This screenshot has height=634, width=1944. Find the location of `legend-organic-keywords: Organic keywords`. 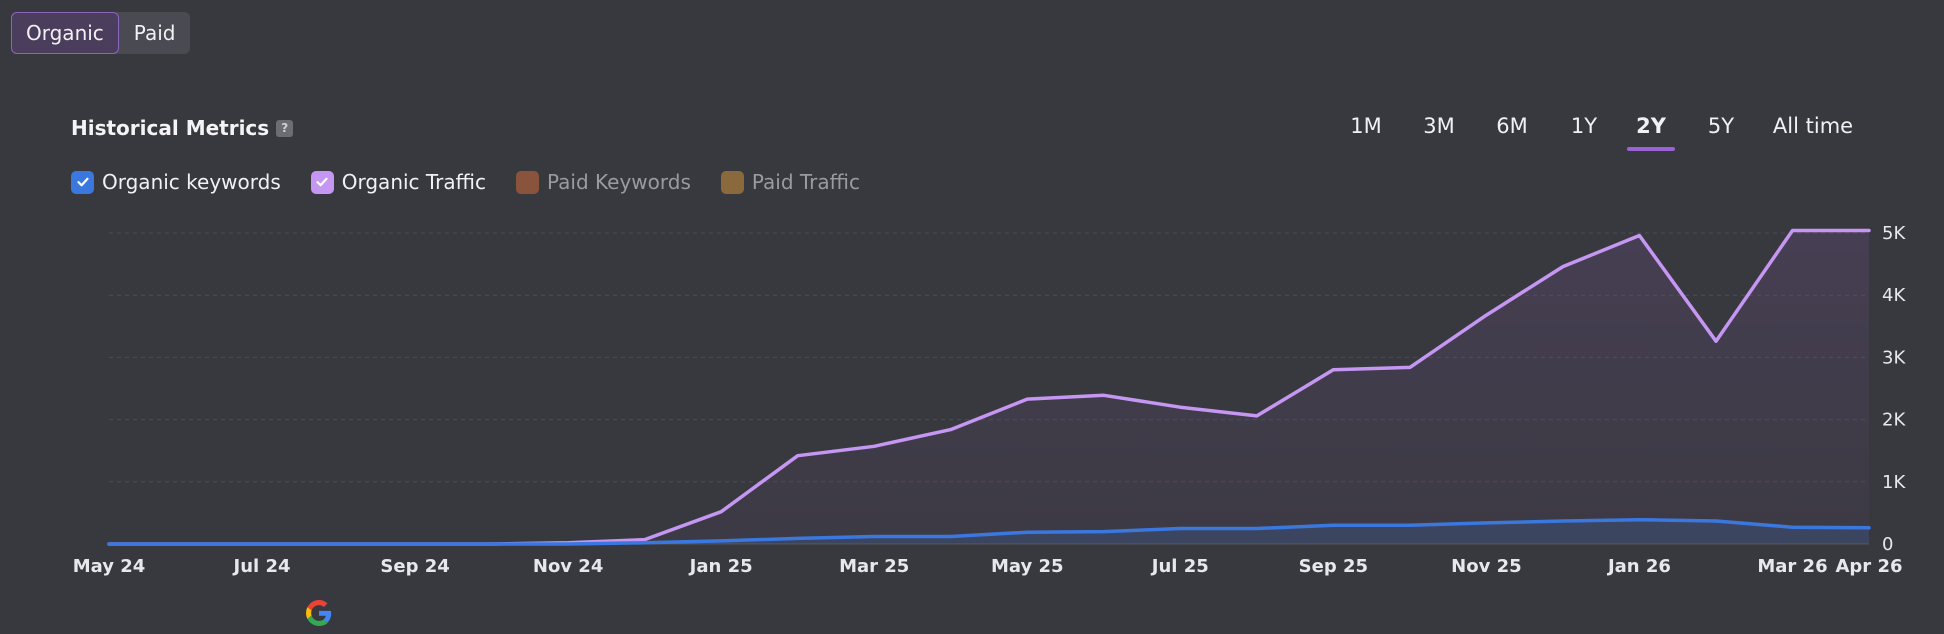

legend-organic-keywords: Organic keywords is located at coordinates (176, 182).